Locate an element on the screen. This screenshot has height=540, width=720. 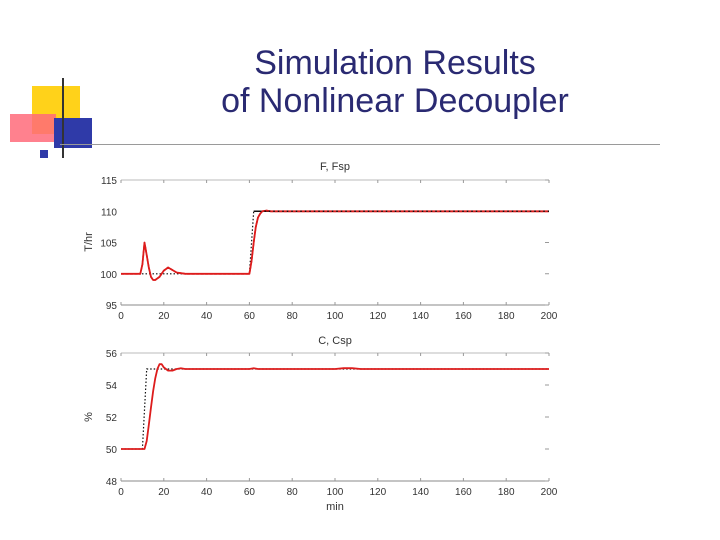
chart2-xtick-label: 0 is located at coordinates (121, 492).